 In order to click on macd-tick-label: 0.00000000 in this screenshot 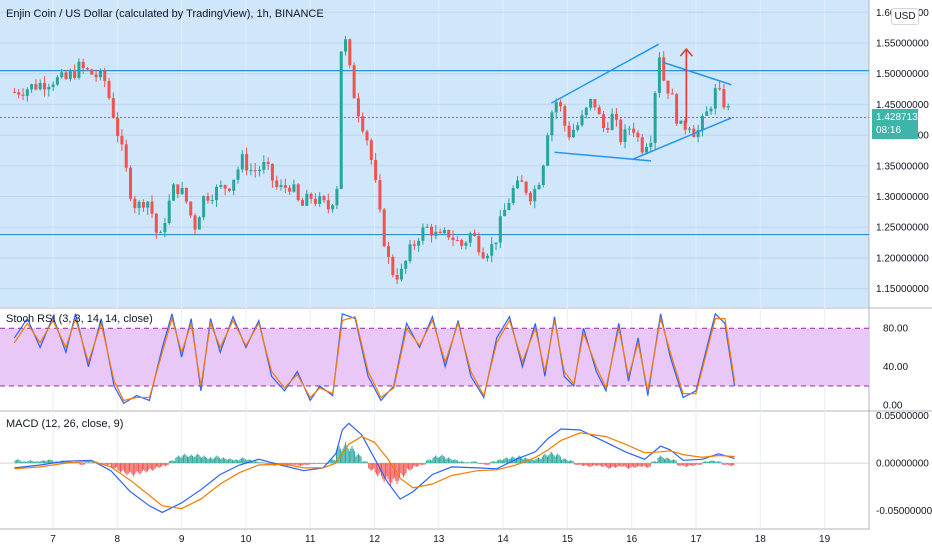, I will do `click(902, 464)`.